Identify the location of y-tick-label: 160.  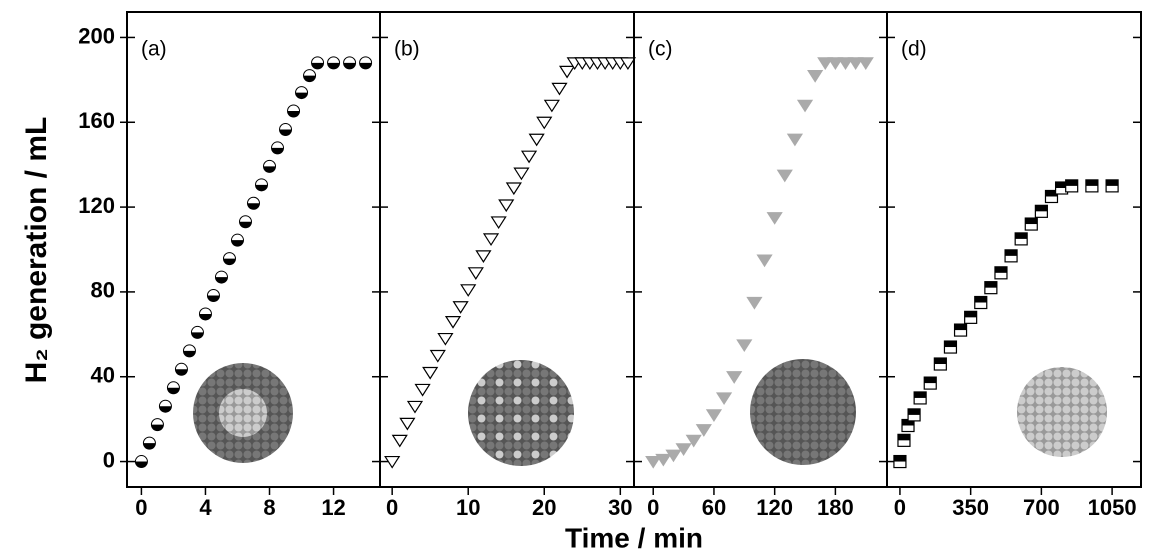
(96, 120).